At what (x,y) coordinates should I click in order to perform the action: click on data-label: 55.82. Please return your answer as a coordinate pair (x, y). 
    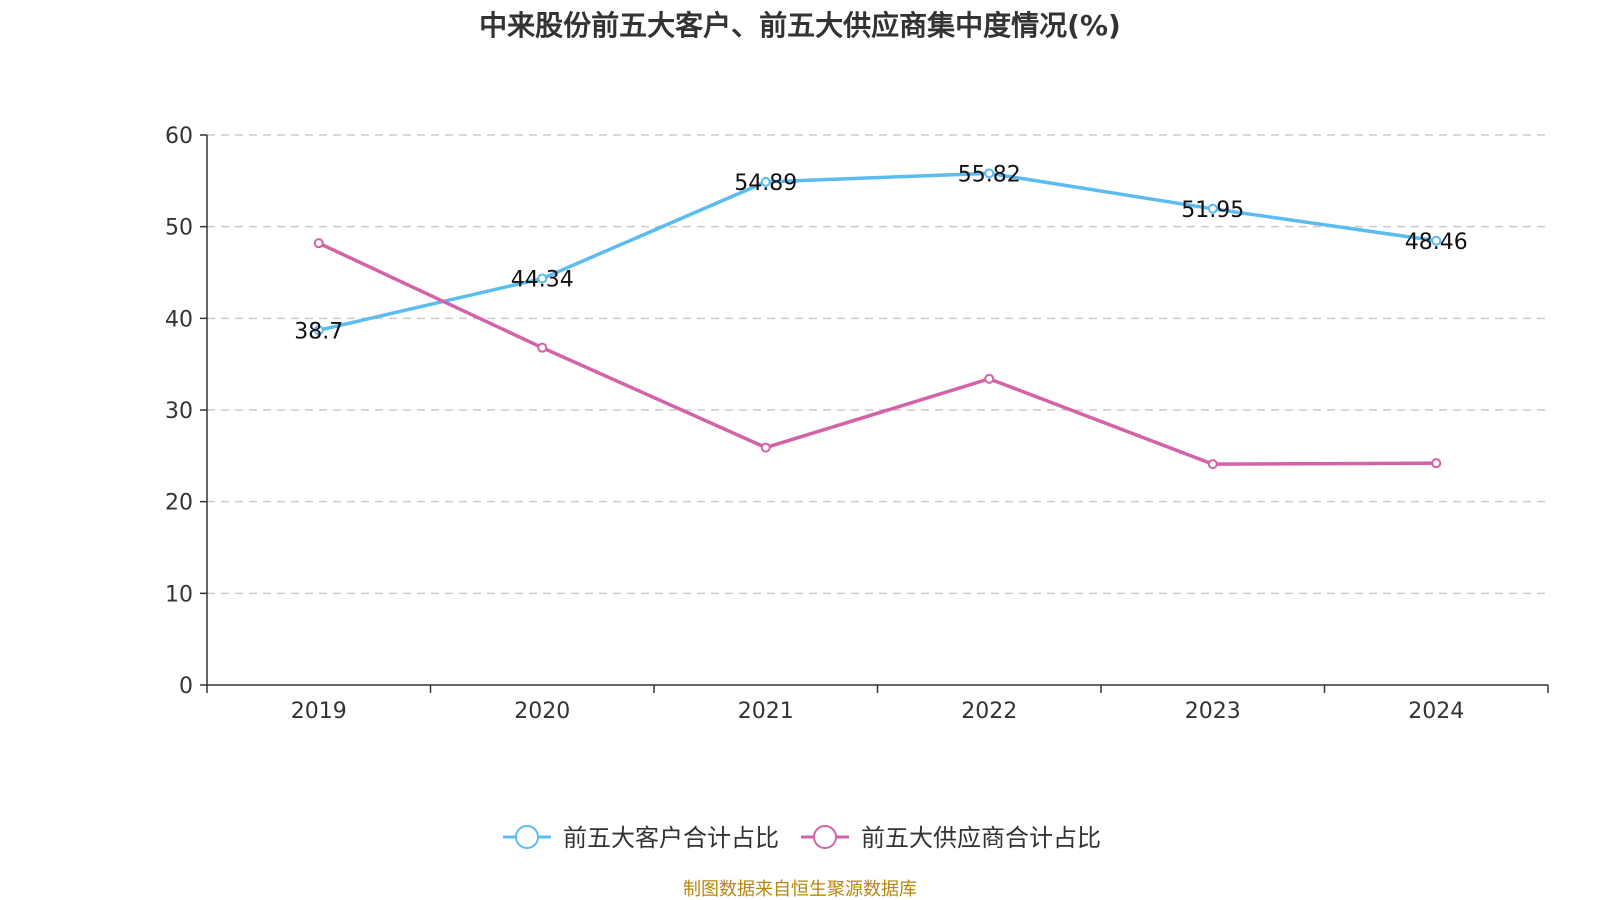
    Looking at the image, I should click on (989, 174).